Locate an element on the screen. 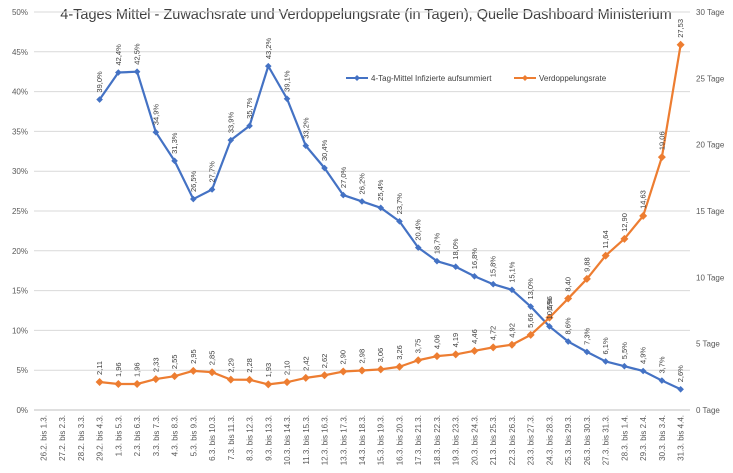 Image resolution: width=733 pixels, height=473 pixels. data-label: 2,6% is located at coordinates (680, 373).